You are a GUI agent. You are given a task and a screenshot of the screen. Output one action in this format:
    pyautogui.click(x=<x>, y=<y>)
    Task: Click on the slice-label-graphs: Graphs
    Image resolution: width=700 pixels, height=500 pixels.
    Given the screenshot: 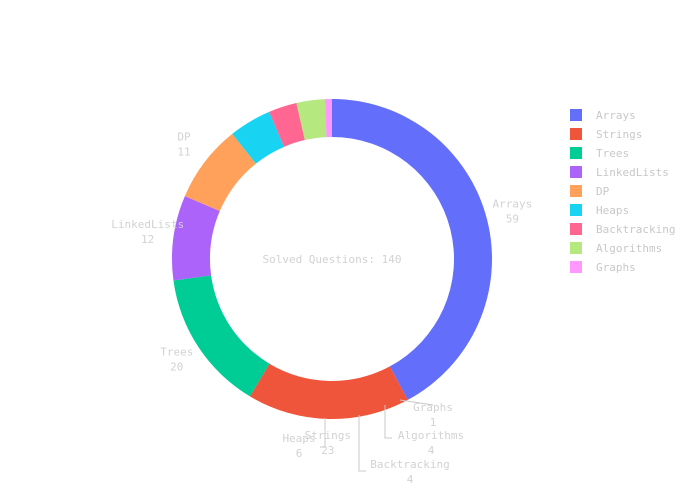 What is the action you would take?
    pyautogui.click(x=433, y=407)
    